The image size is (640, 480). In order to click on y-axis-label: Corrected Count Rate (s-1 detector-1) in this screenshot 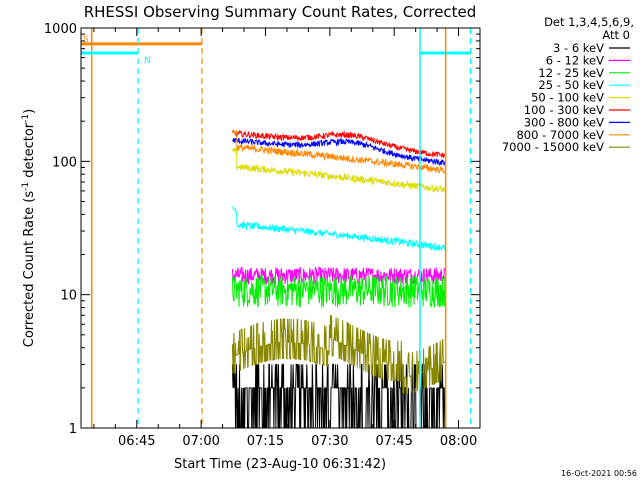, I will do `click(29, 228)`.